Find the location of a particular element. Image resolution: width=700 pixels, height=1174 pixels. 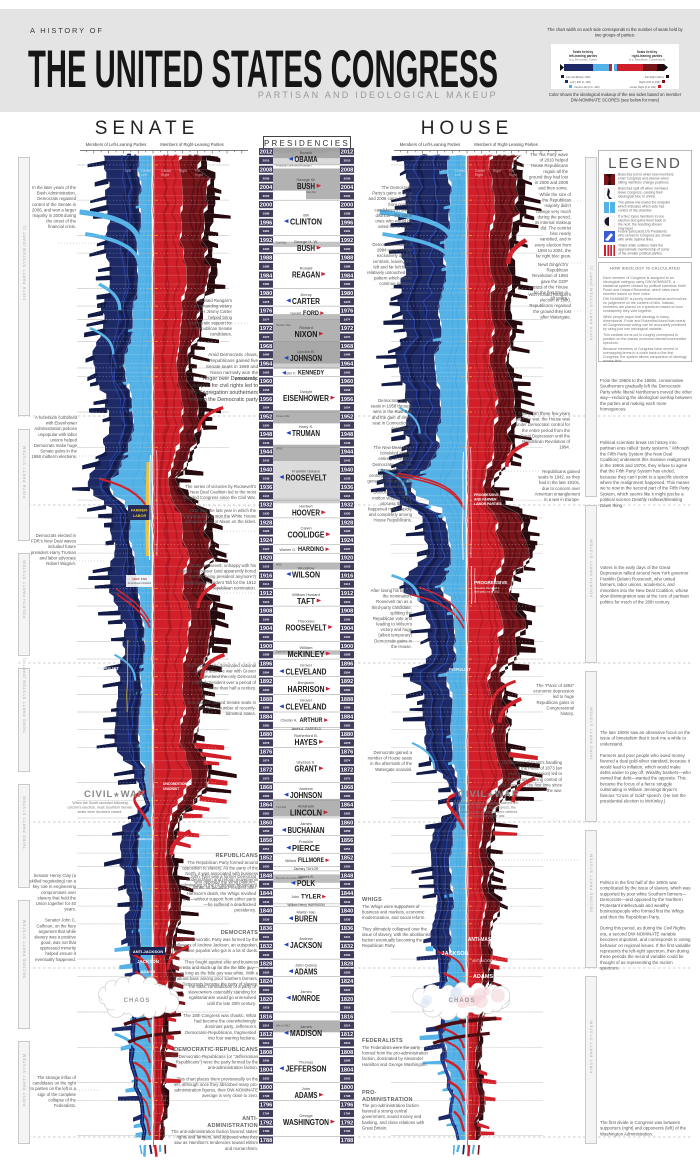

svg-text: MADISON is located at coordinates (306, 1033).